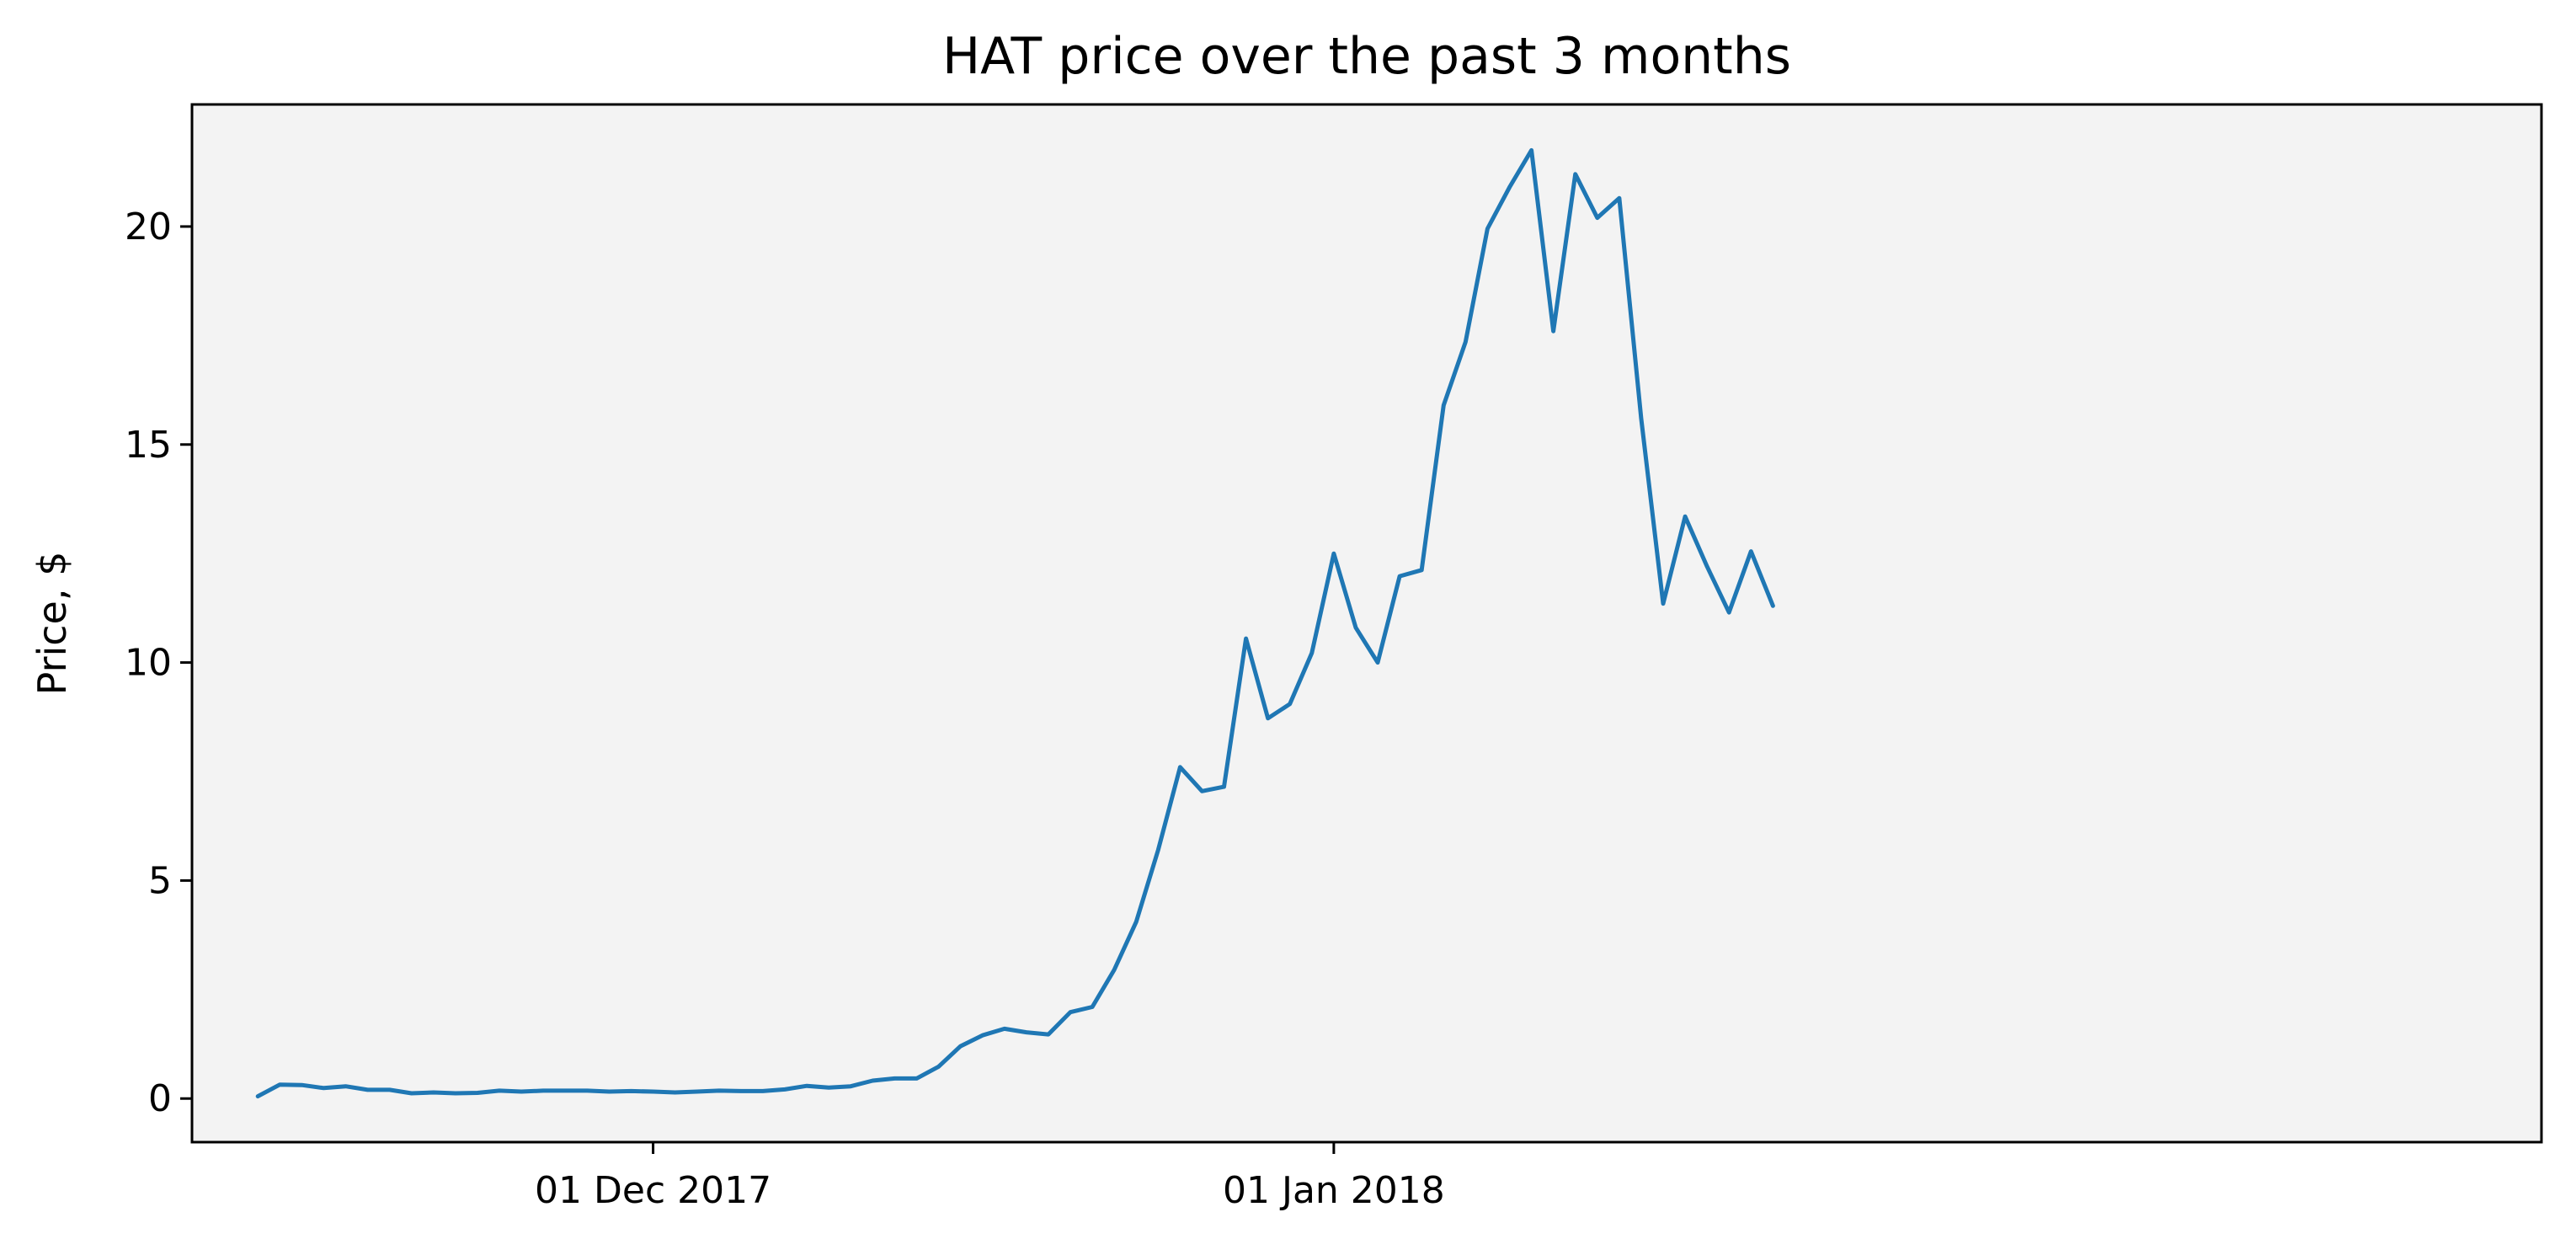 The height and width of the screenshot is (1255, 2576). What do you see at coordinates (653, 1190) in the screenshot?
I see `x-tick-label: 01 Dec 2017` at bounding box center [653, 1190].